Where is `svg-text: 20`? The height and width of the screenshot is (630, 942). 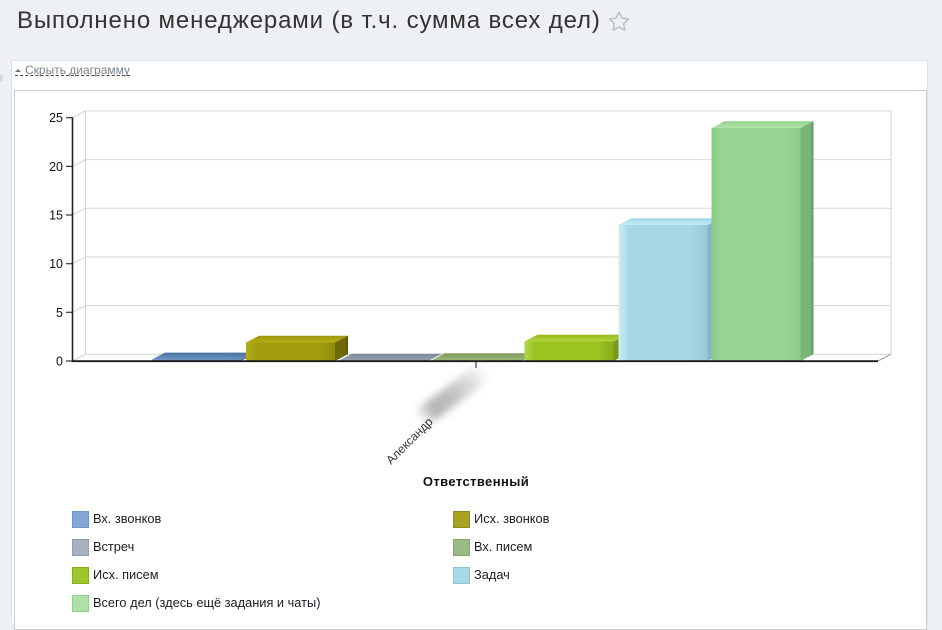
svg-text: 20 is located at coordinates (56, 167).